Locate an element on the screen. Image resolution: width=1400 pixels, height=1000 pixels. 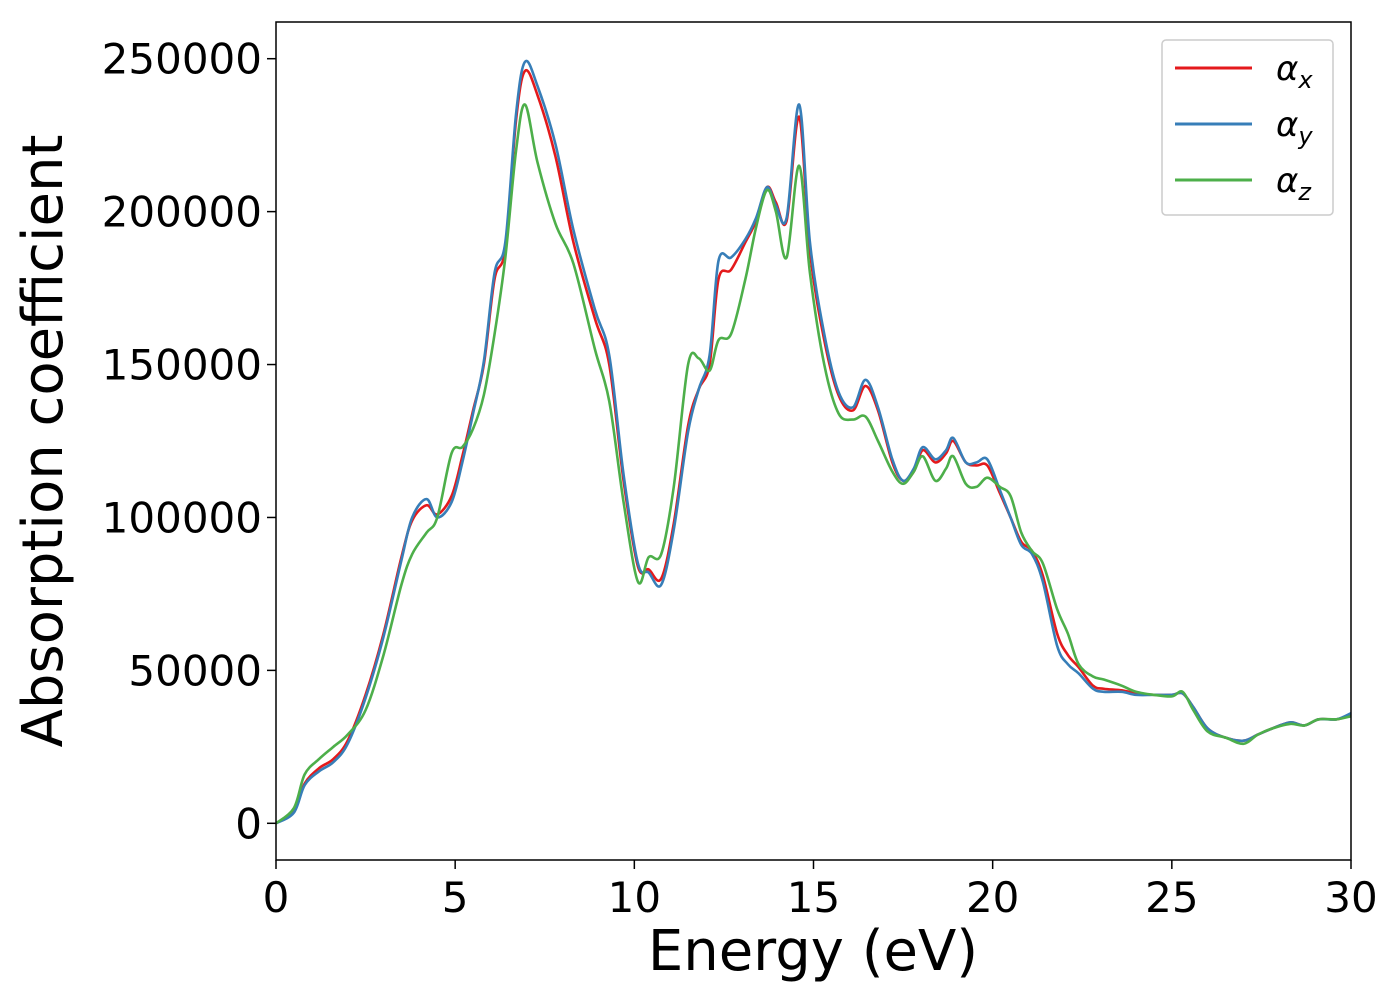
legend-label: αx is located at coordinates (1294, 71).